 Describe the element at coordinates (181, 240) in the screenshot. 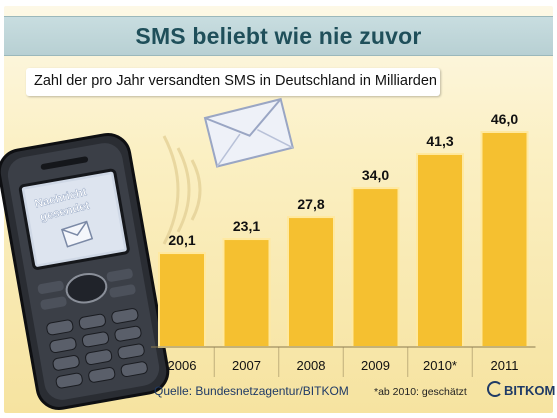

I see `value-label-2006: 20,1` at that location.